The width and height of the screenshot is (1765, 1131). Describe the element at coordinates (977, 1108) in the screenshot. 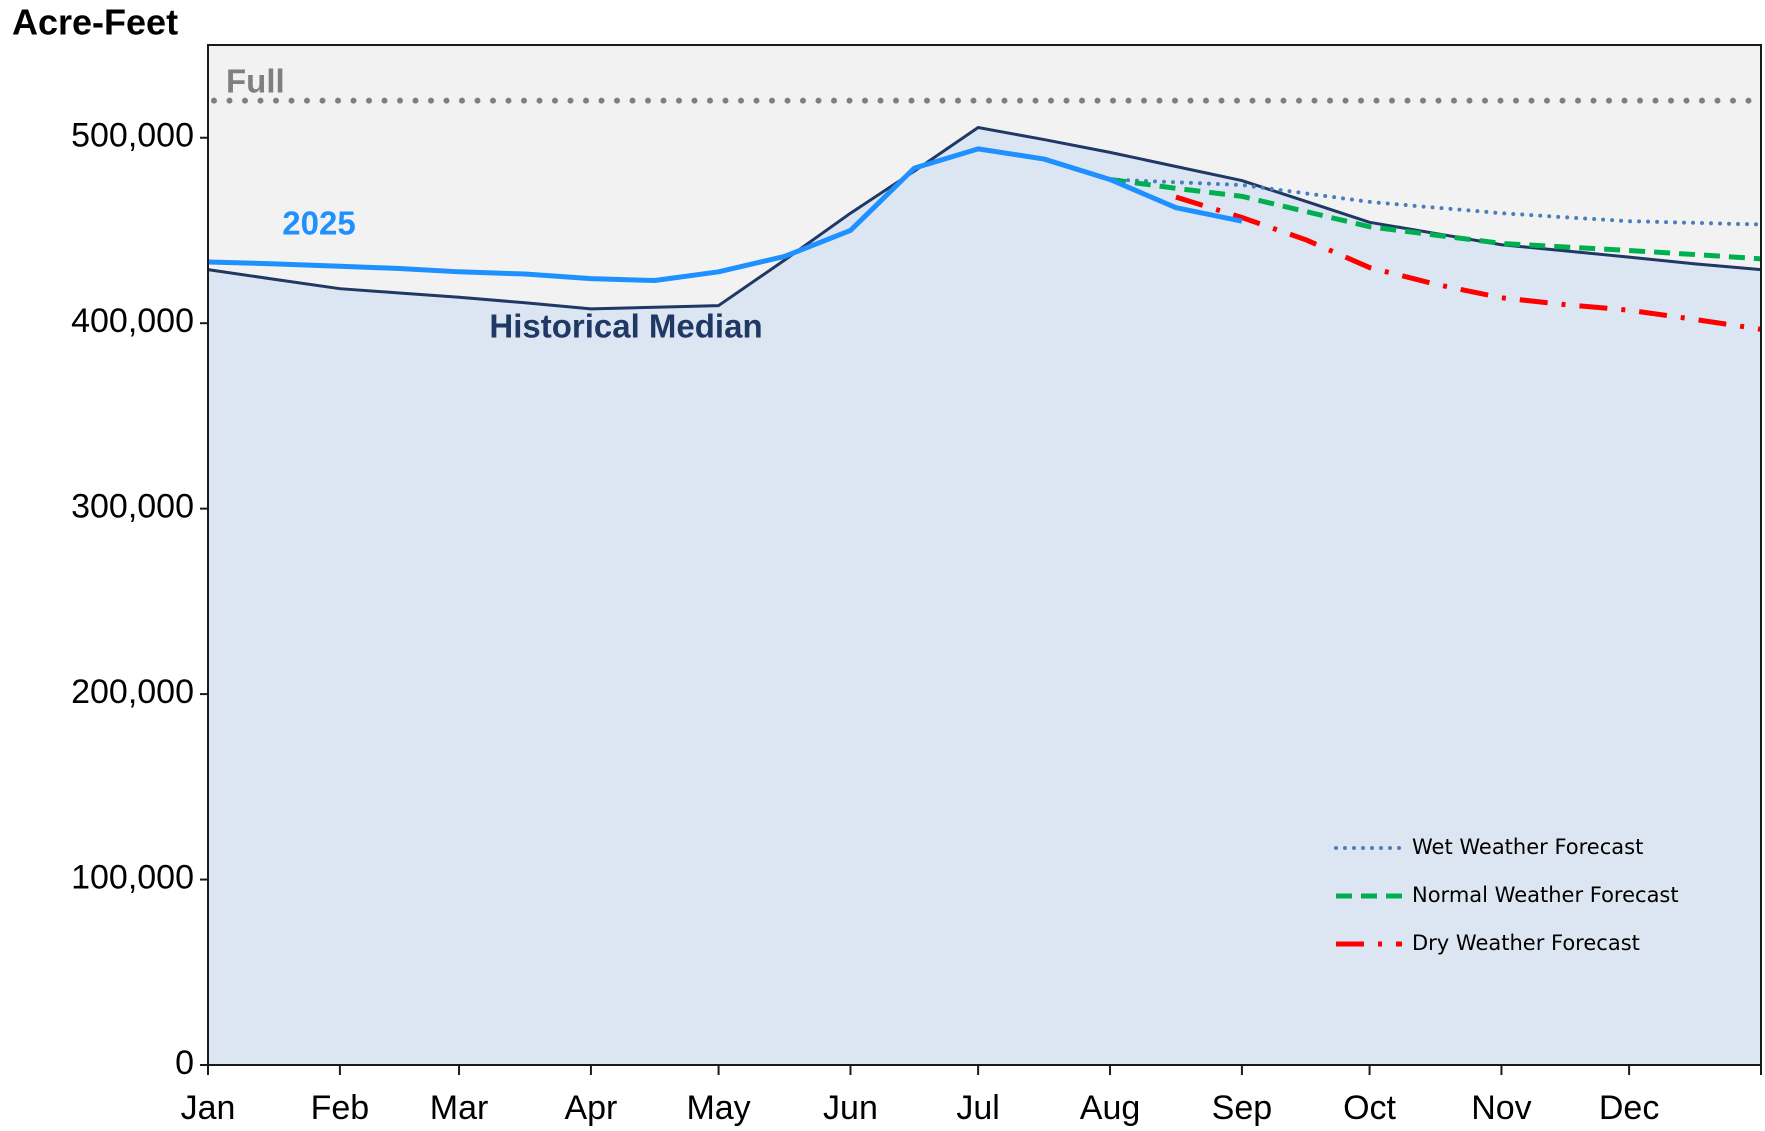

I see `x-tick-label: Jul` at that location.